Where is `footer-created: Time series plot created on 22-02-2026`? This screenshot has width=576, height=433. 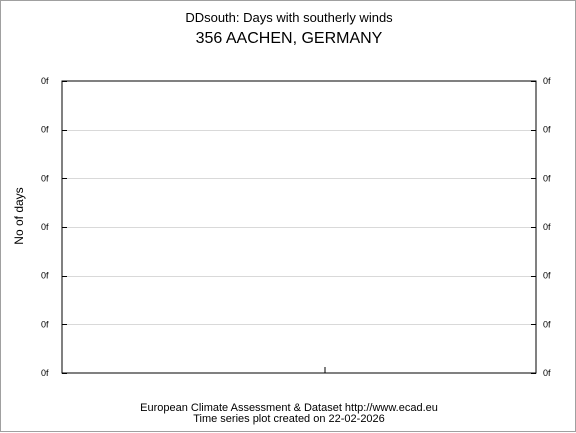
footer-created: Time series plot created on 22-02-2026 is located at coordinates (289, 419).